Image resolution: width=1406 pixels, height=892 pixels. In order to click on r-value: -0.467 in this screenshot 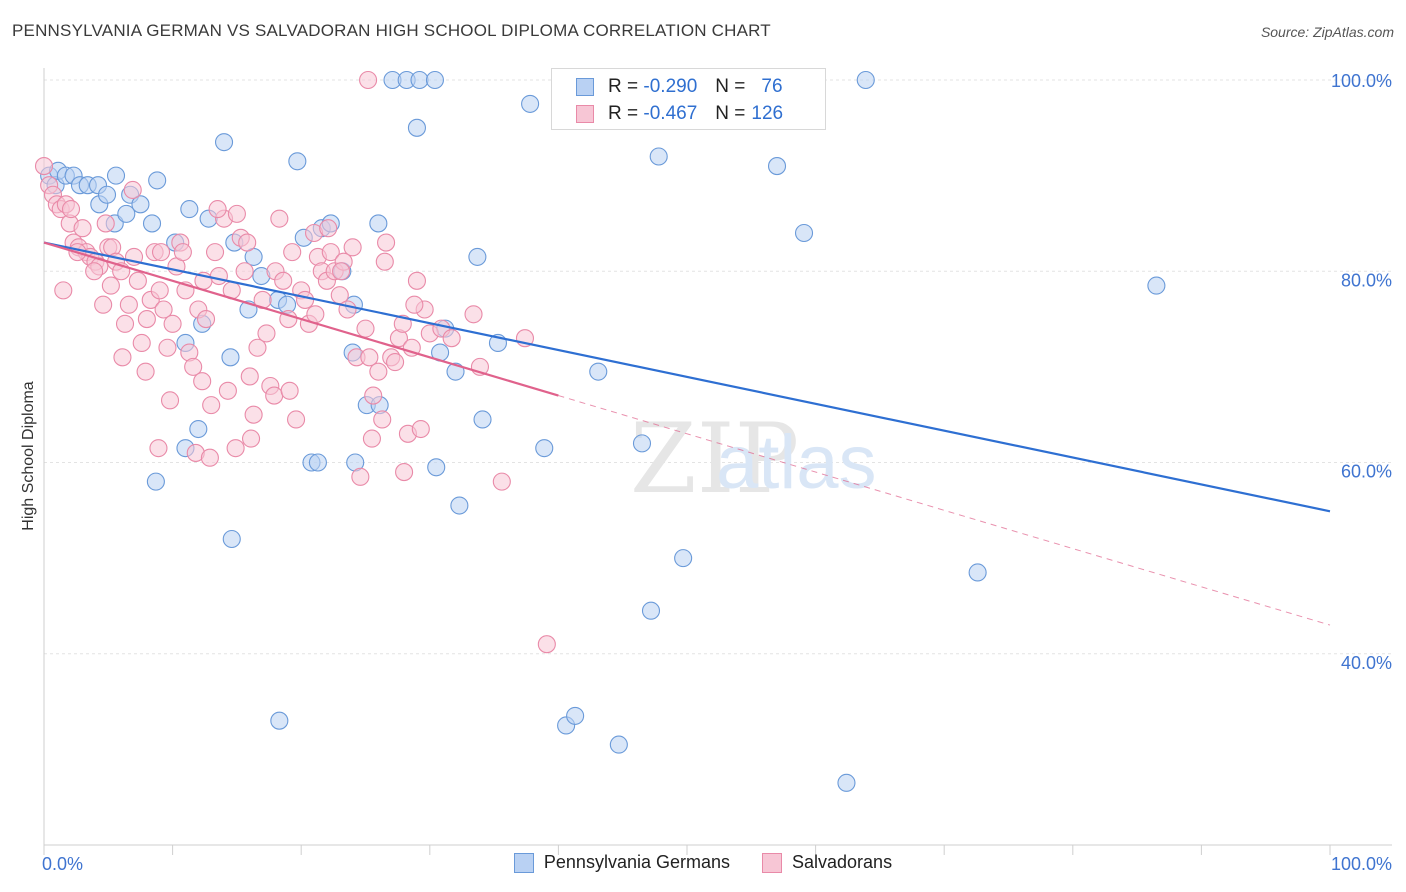, I will do `click(670, 113)`.